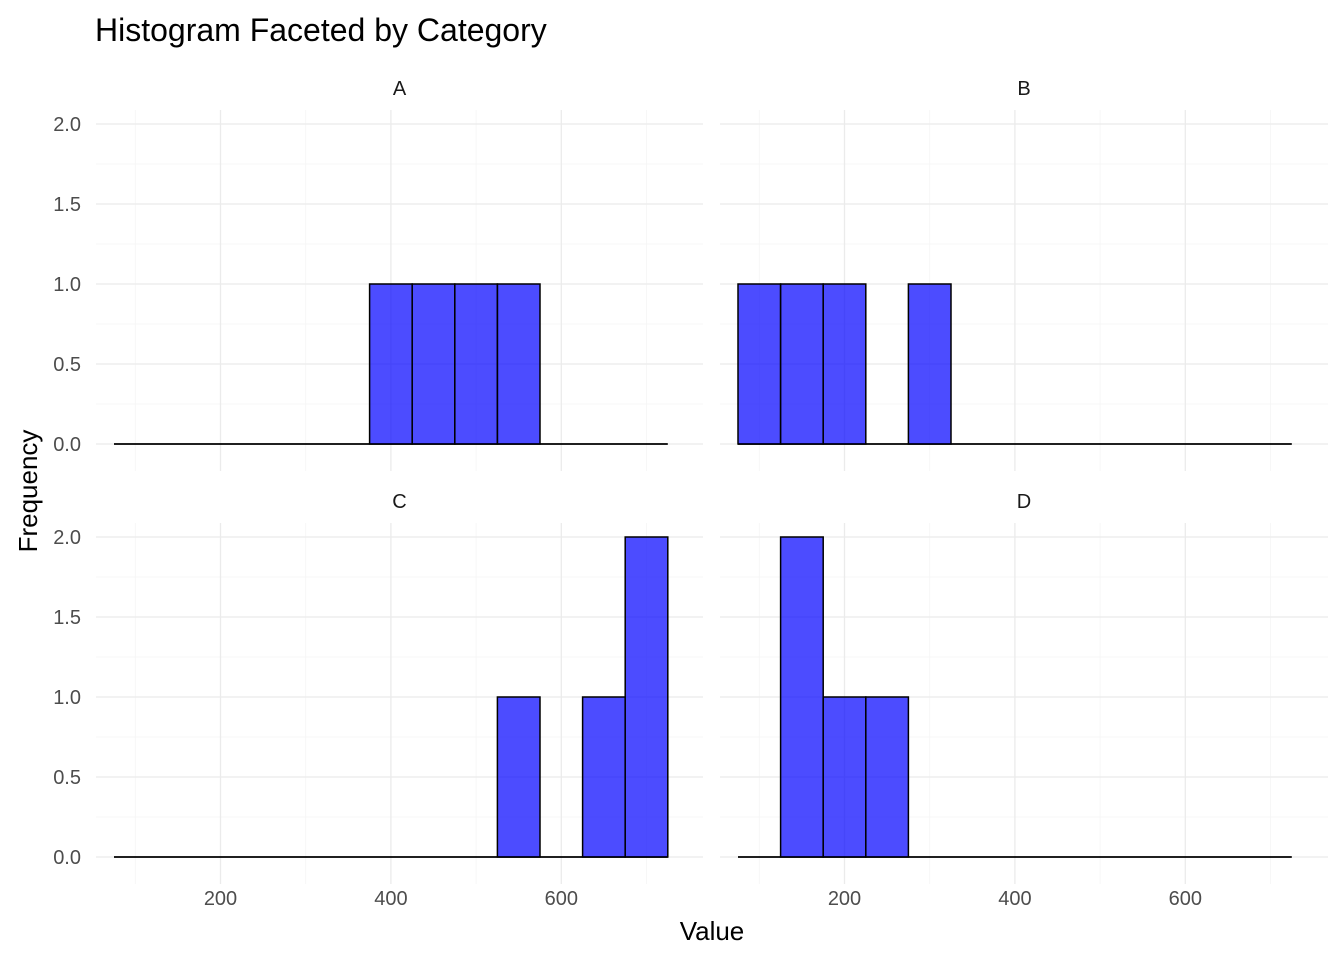  I want to click on y-axis-title: Frequency, so click(28, 491).